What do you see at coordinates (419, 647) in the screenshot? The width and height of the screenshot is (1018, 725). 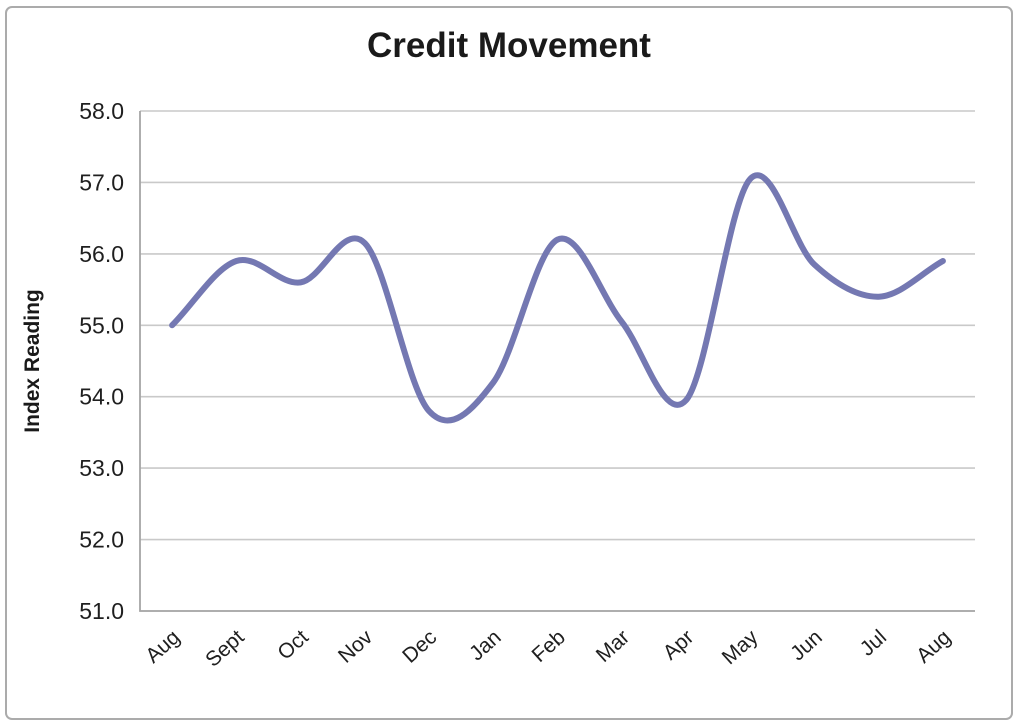 I see `x-tick-label: Dec` at bounding box center [419, 647].